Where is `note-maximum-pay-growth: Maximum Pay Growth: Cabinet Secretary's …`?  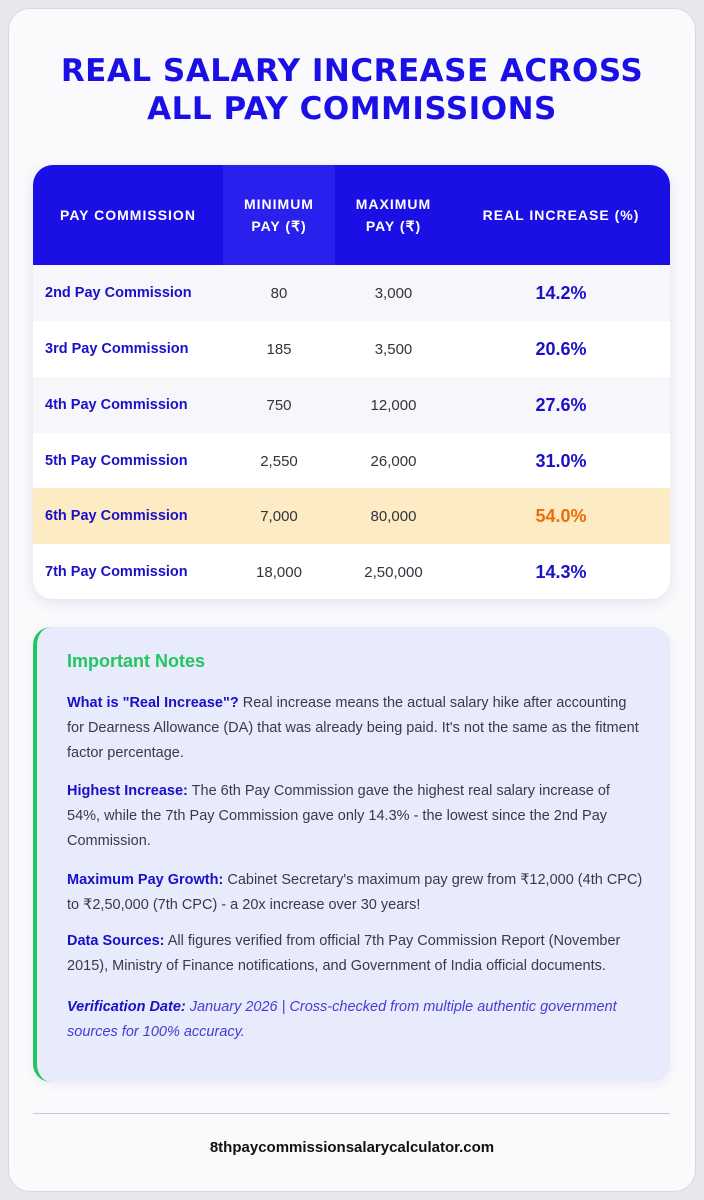
note-maximum-pay-growth: Maximum Pay Growth: Cabinet Secretary's … is located at coordinates (357, 893).